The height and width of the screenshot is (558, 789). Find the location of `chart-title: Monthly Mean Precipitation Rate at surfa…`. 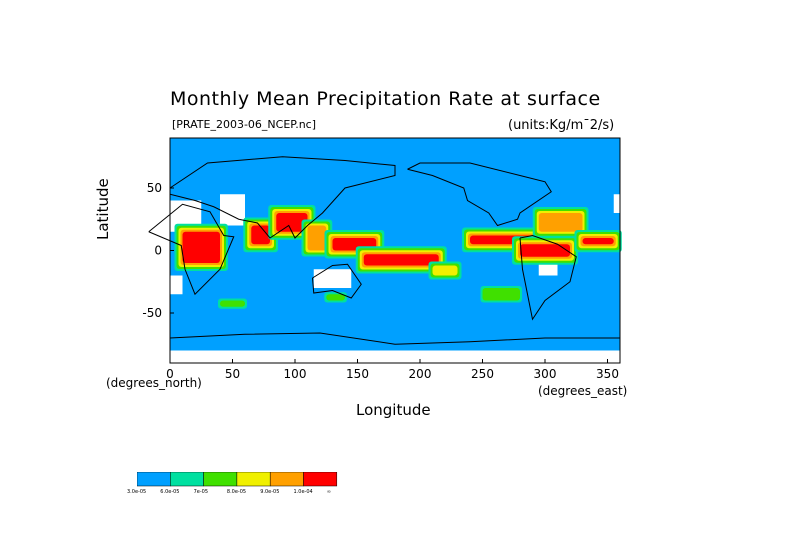

chart-title: Monthly Mean Precipitation Rate at surfa… is located at coordinates (385, 99).